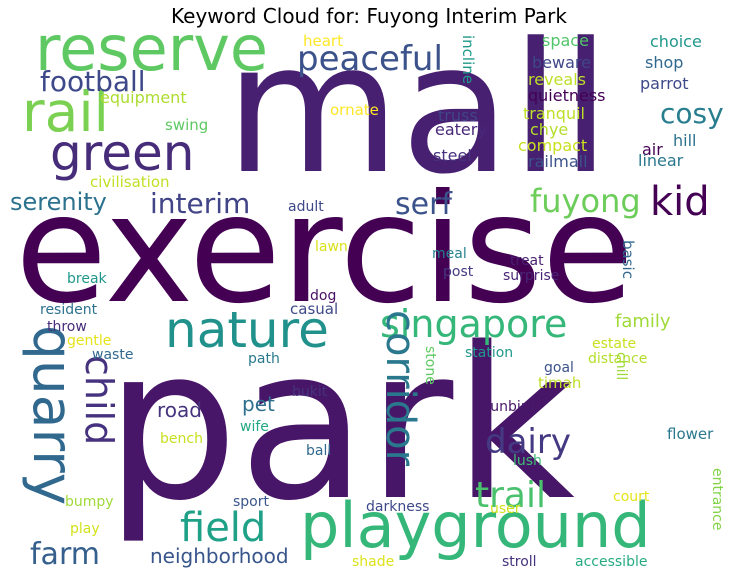 The image size is (738, 583). I want to click on word-path: path, so click(264, 359).